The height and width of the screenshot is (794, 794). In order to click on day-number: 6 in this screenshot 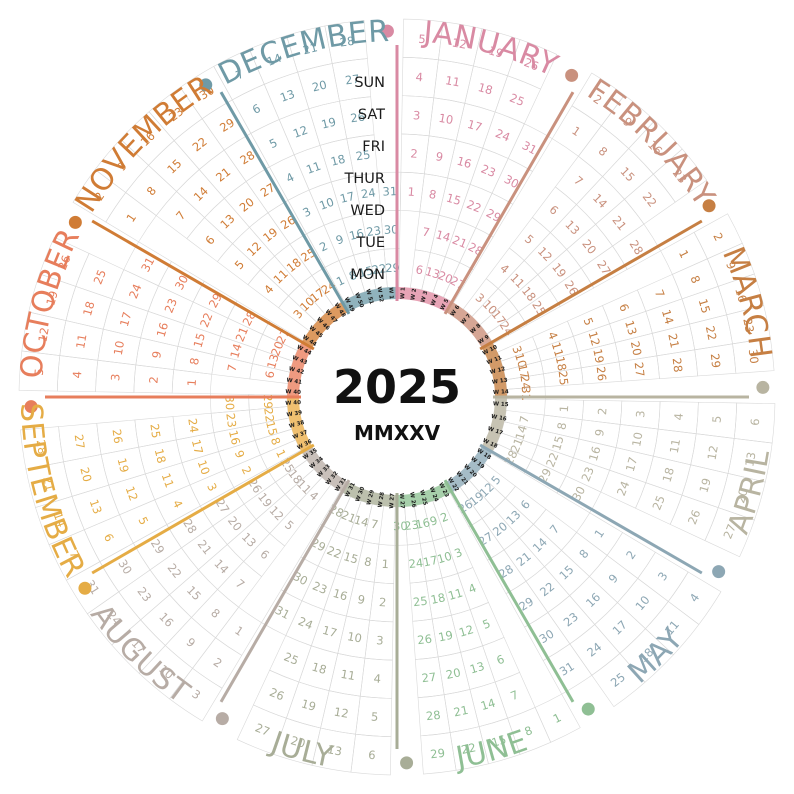, I will do `click(209, 240)`.